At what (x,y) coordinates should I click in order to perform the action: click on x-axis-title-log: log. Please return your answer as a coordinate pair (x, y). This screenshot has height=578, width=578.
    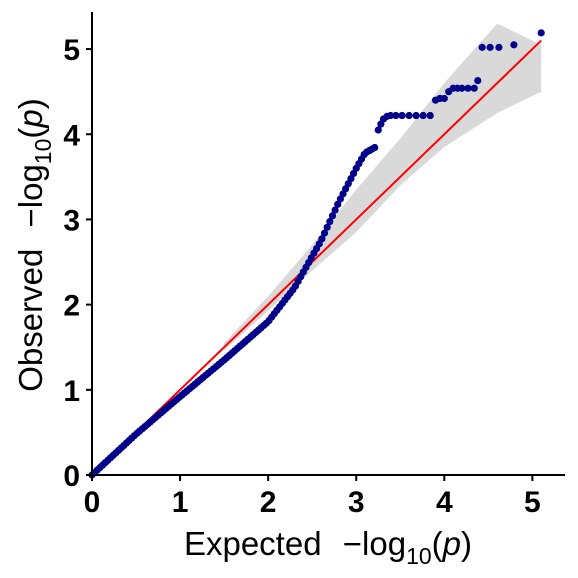
    Looking at the image, I should click on (384, 543).